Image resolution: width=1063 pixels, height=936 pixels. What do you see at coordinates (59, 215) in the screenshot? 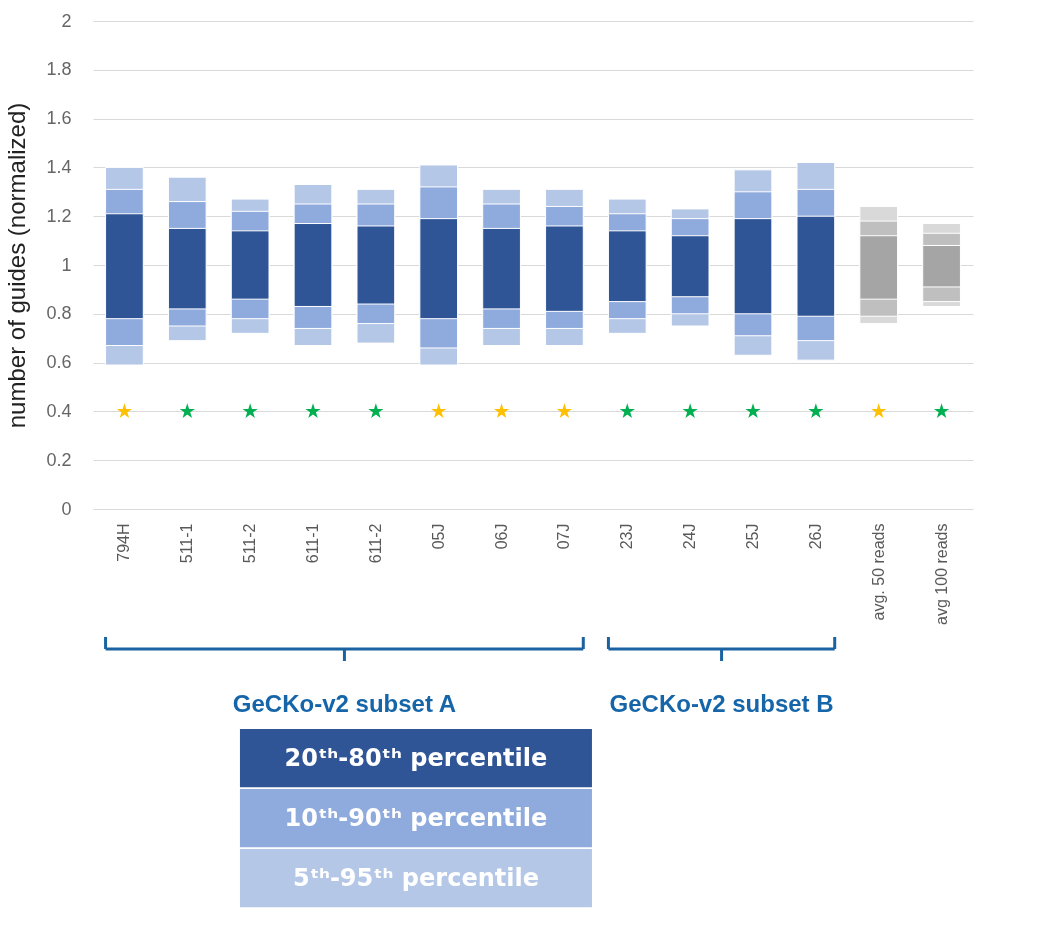
I see `y-tick-label: 1.2` at bounding box center [59, 215].